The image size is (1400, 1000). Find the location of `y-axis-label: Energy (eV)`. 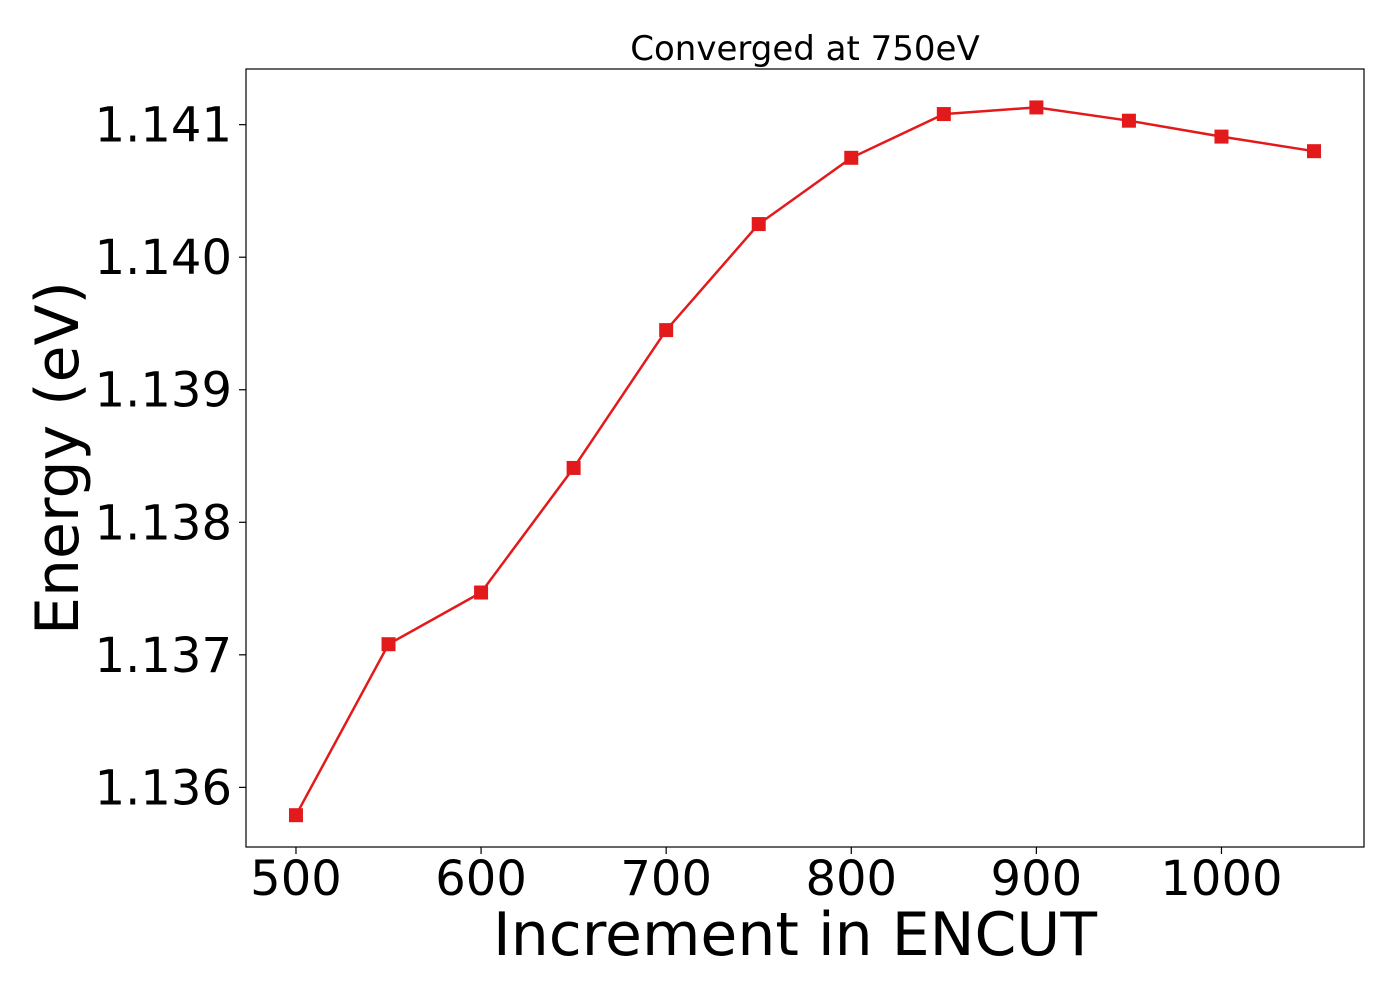

y-axis-label: Energy (eV) is located at coordinates (58, 458).